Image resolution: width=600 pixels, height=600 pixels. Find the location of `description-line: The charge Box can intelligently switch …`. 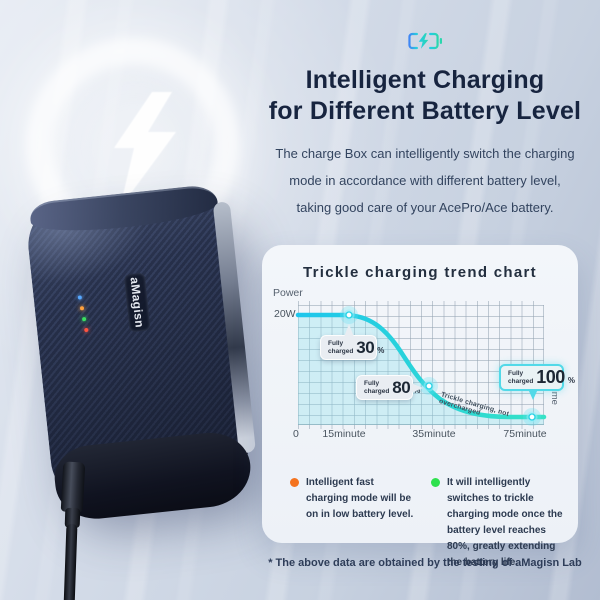

description-line: The charge Box can intelligently switch … is located at coordinates (425, 153).